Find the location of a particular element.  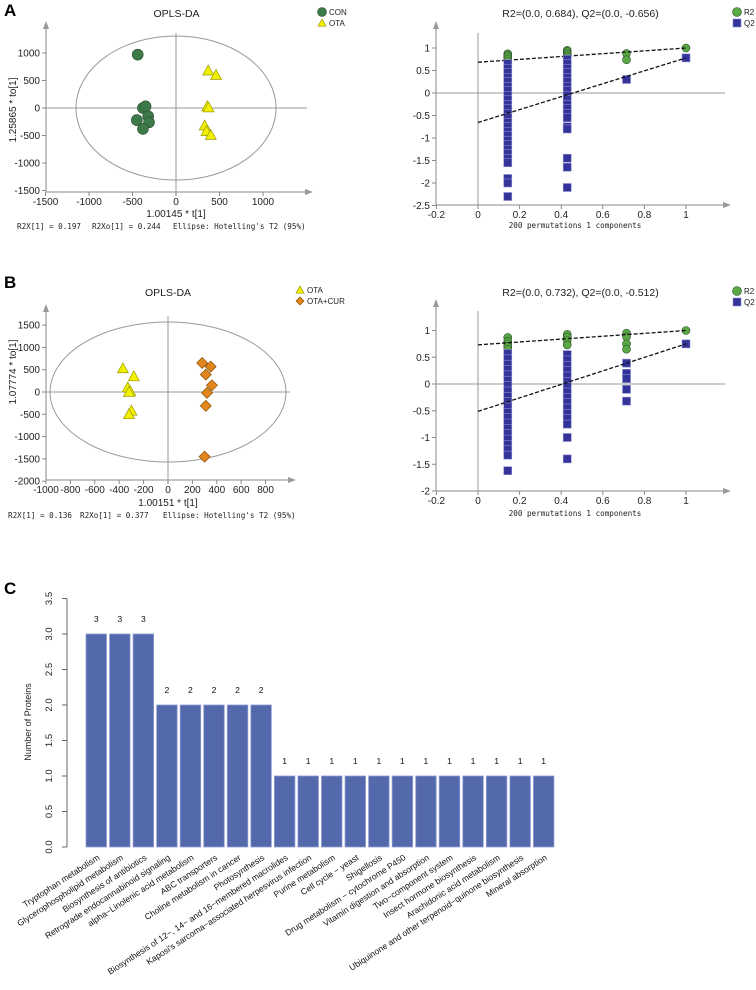

x-tick-label: 0.8 is located at coordinates (644, 501).